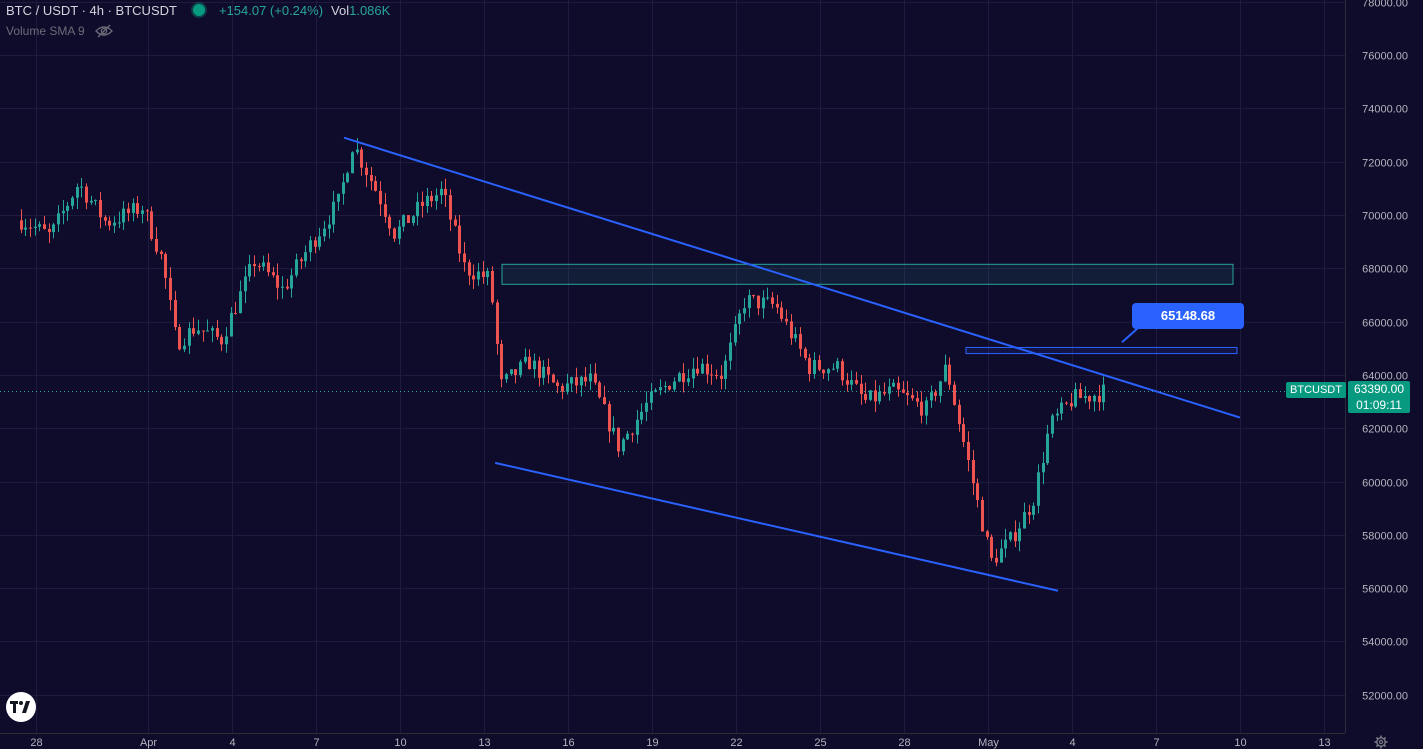 The height and width of the screenshot is (749, 1423). What do you see at coordinates (484, 743) in the screenshot?
I see `time-tick-label: 13` at bounding box center [484, 743].